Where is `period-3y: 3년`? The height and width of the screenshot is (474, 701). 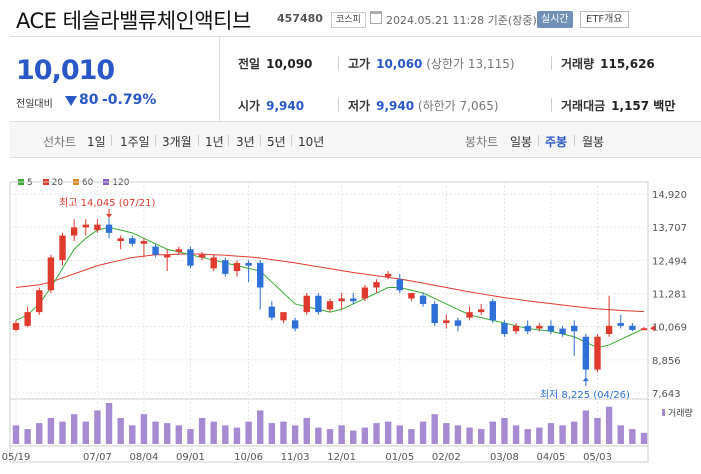 period-3y: 3년 is located at coordinates (245, 142).